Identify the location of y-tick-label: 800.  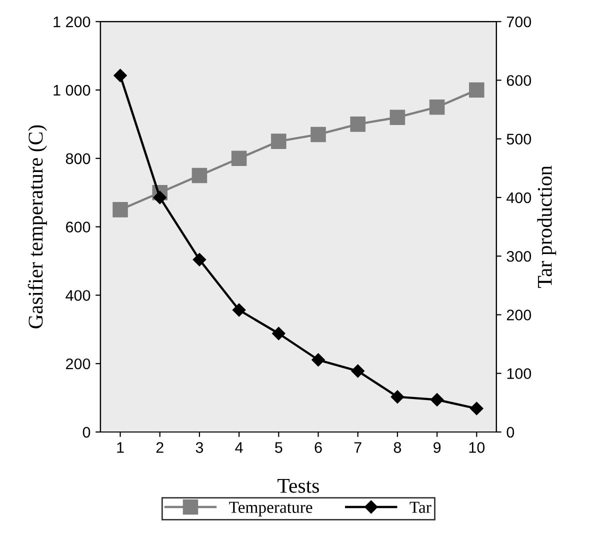
(78, 158).